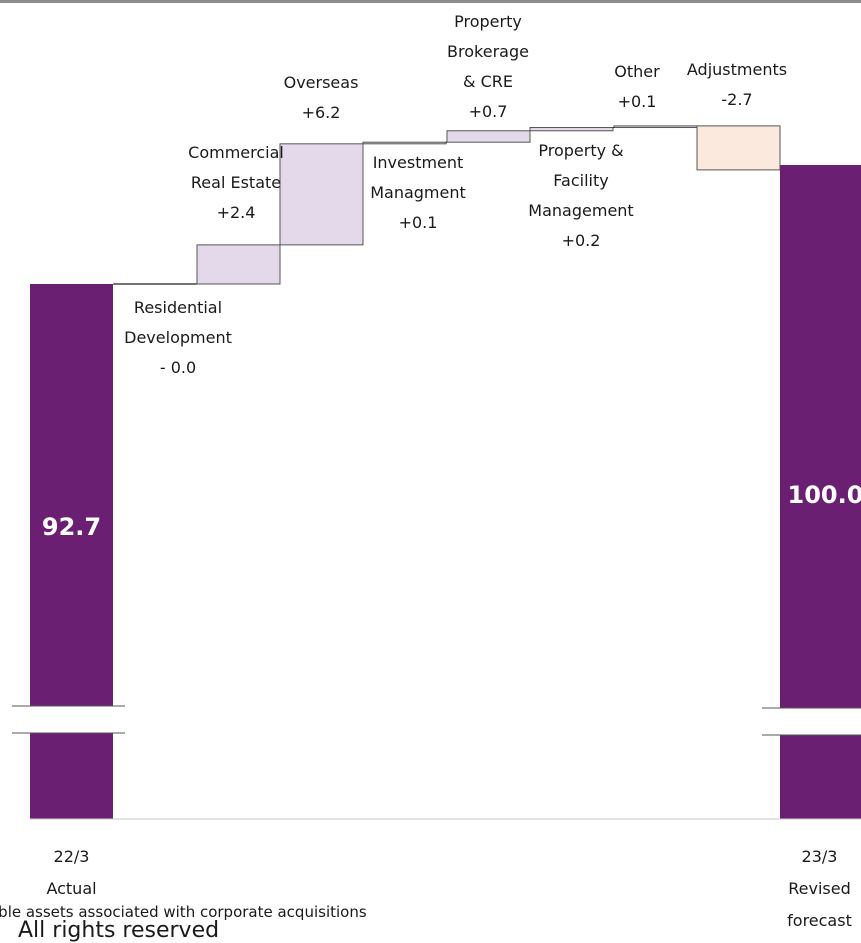 This screenshot has width=861, height=943. Describe the element at coordinates (236, 152) in the screenshot. I see `step-label-2-line: Commercial` at that location.